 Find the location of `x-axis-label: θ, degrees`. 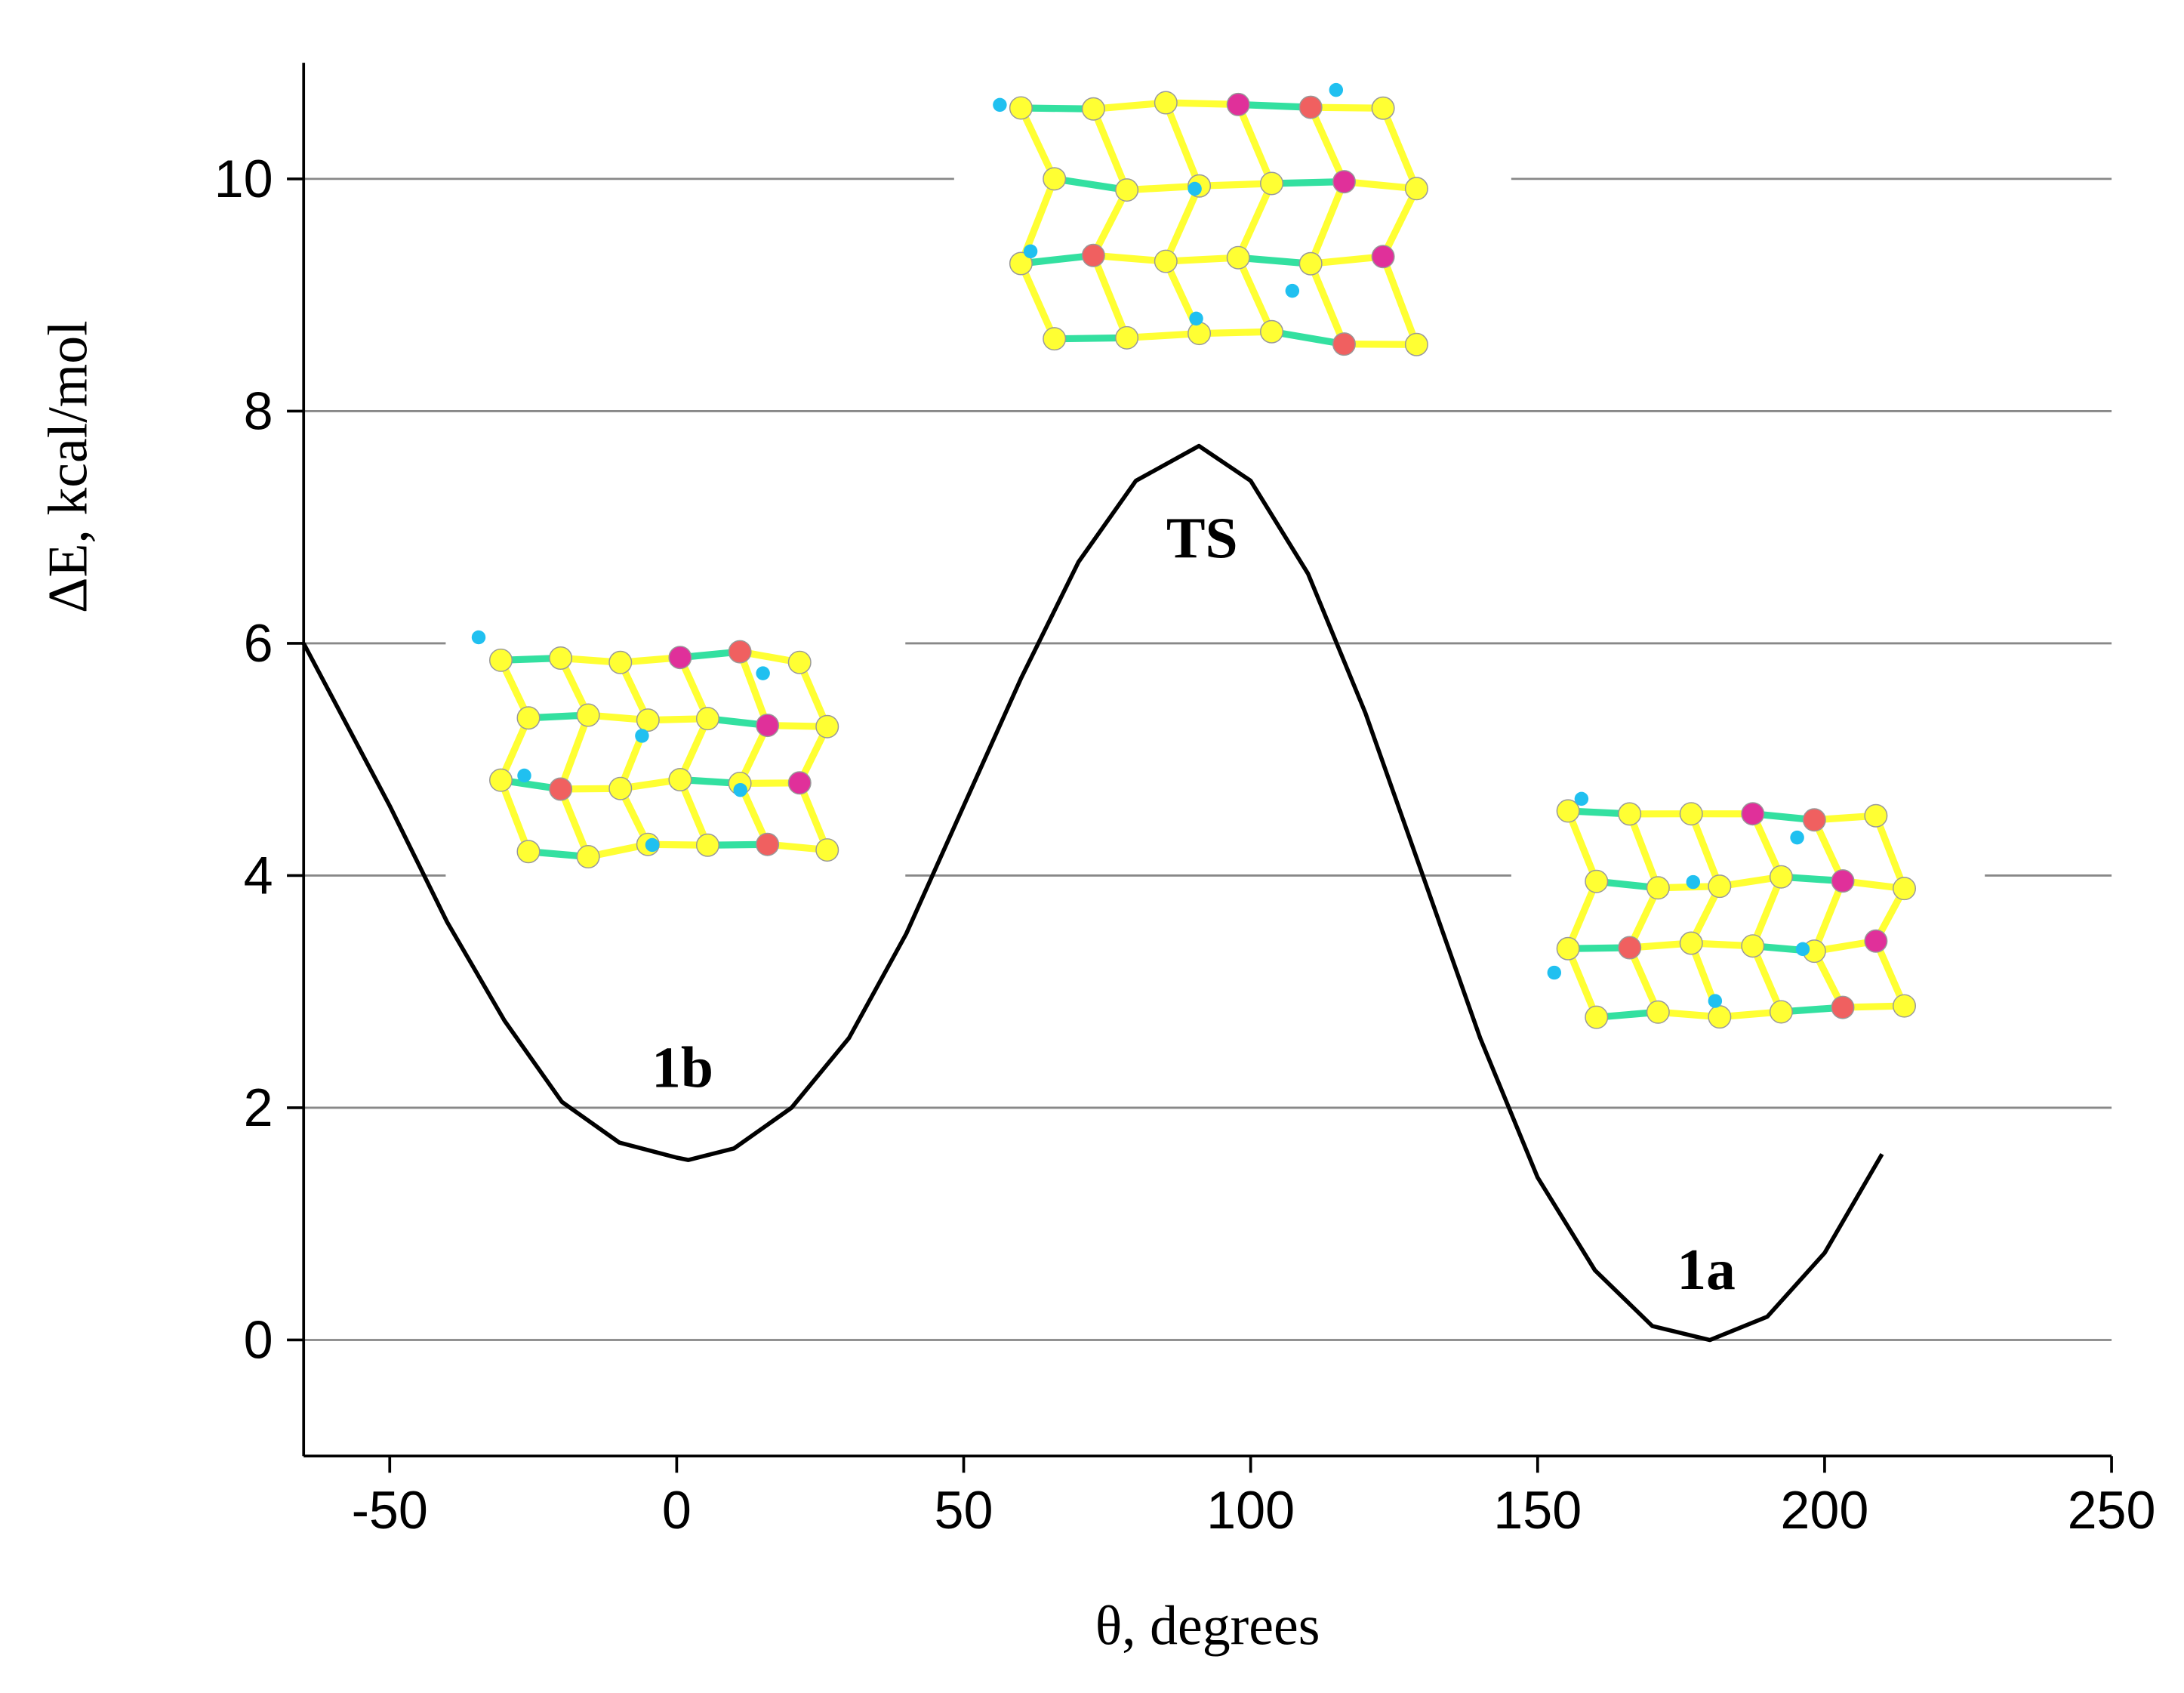

x-axis-label: θ, degrees is located at coordinates (1207, 1625).